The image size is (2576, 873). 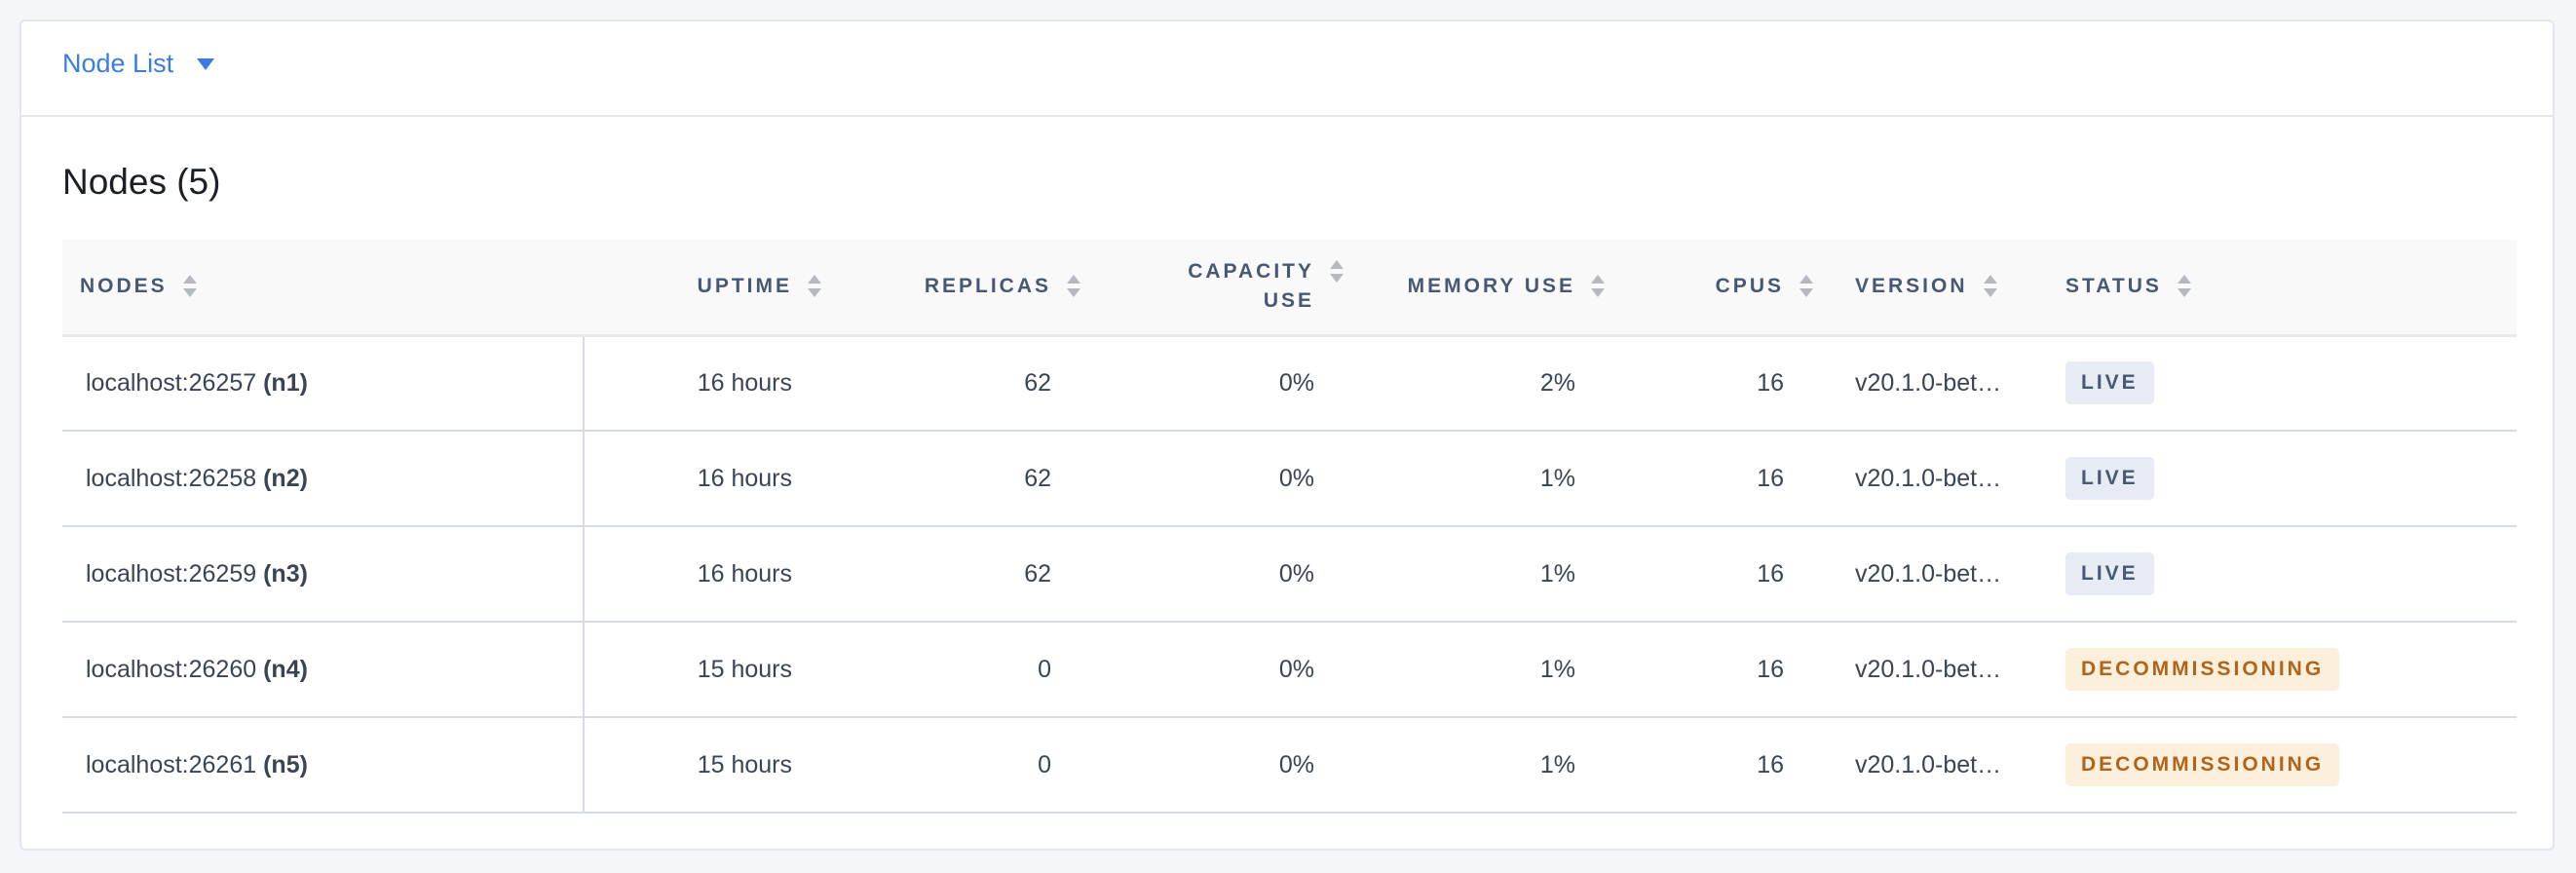 I want to click on column-label: UPTIME, so click(x=744, y=286).